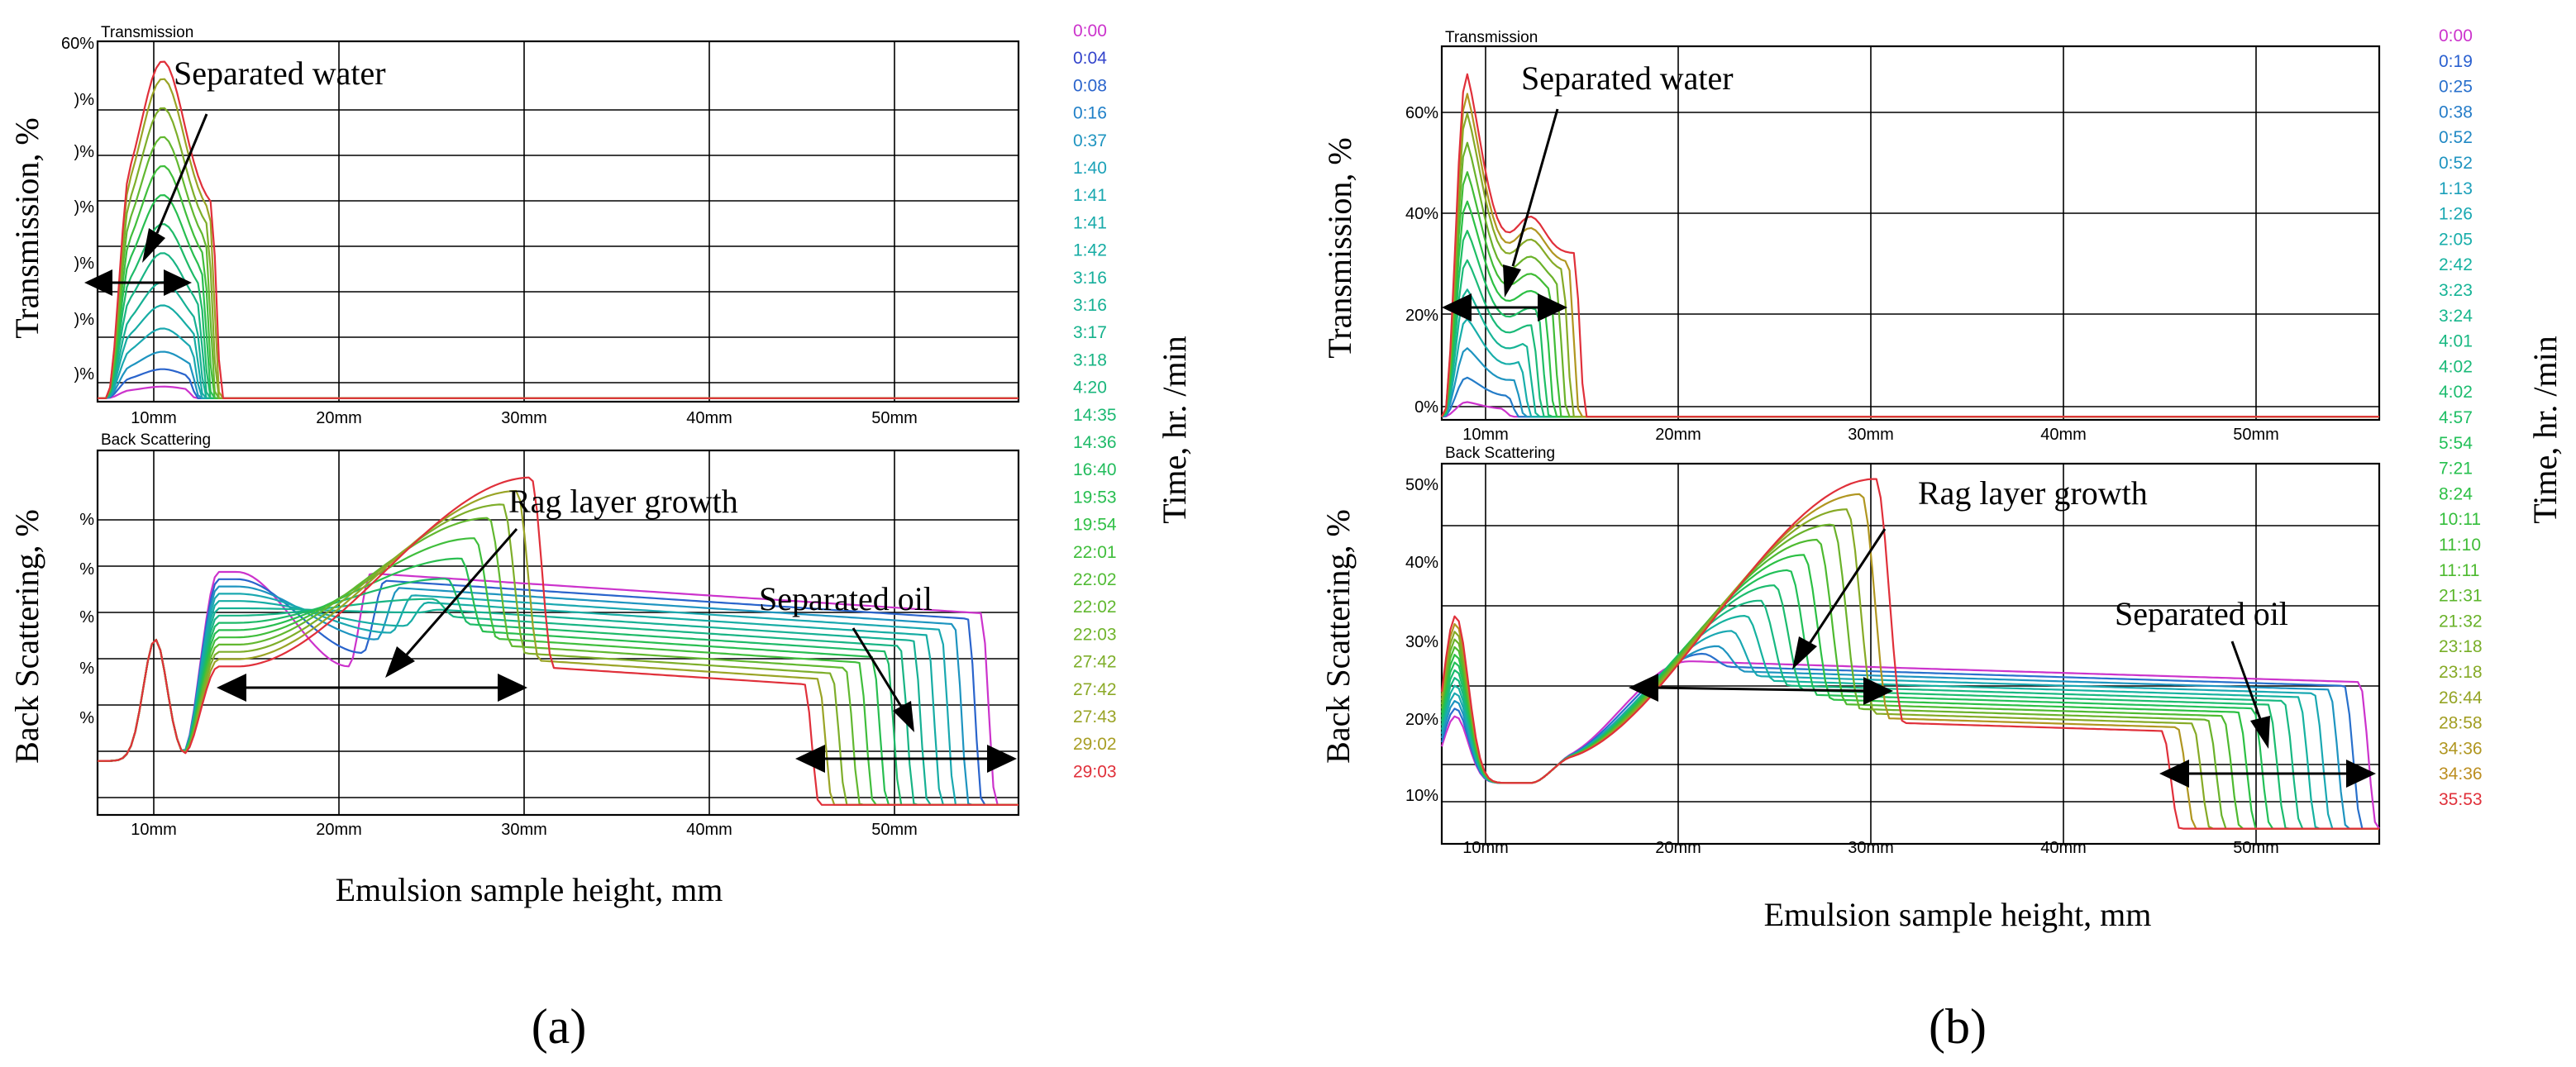 Image resolution: width=2576 pixels, height=1067 pixels. I want to click on legend-time: 0:04, so click(1090, 59).